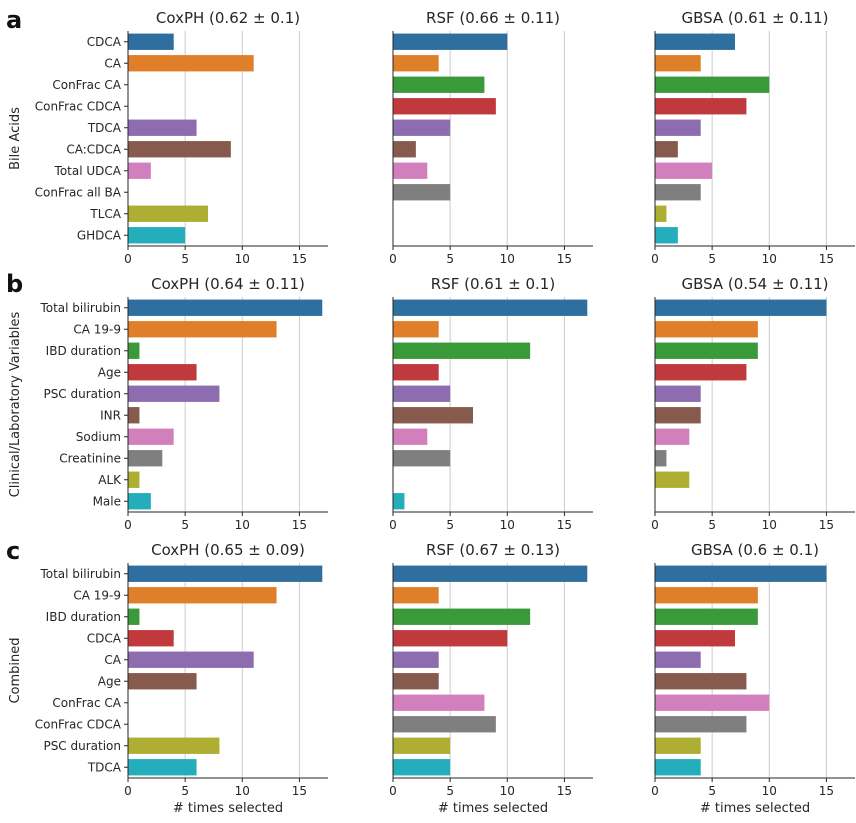 This screenshot has width=856, height=823. I want to click on subplot-c-3: 0 5 10 15 GBSA (0.6 ± 0.1) # times selected, so click(753, 678).